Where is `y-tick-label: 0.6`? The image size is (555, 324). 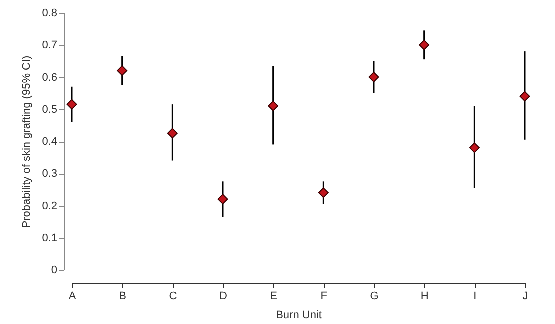 y-tick-label: 0.6 is located at coordinates (50, 78).